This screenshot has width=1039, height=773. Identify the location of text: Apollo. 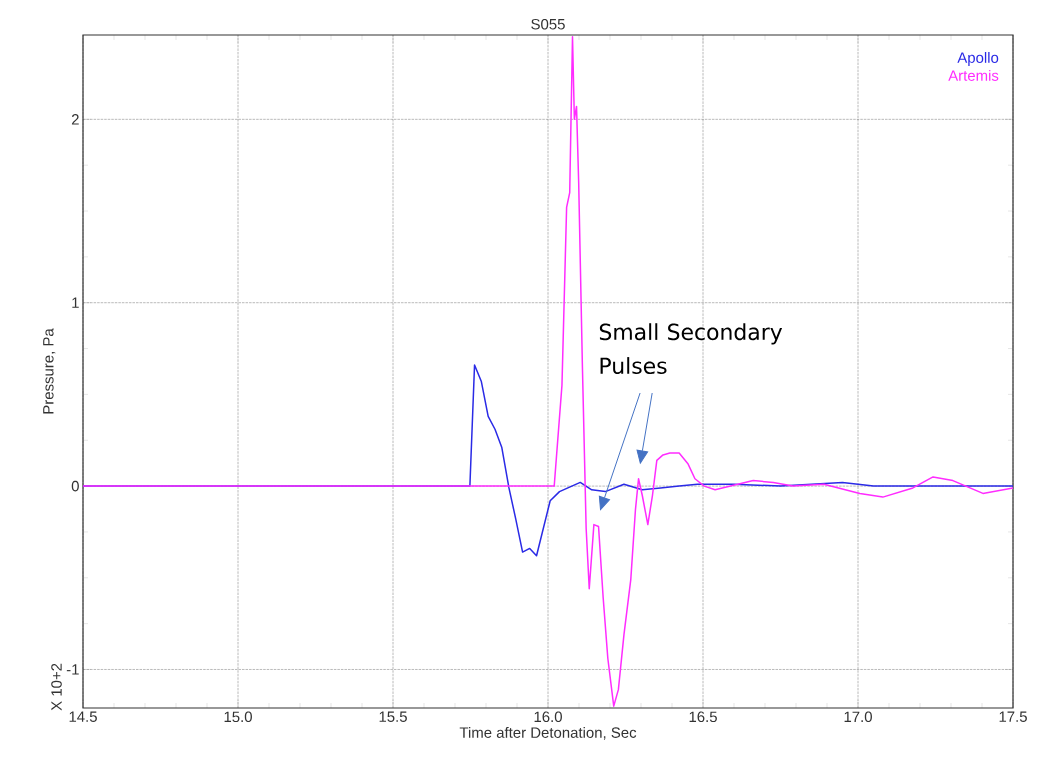
(978, 59).